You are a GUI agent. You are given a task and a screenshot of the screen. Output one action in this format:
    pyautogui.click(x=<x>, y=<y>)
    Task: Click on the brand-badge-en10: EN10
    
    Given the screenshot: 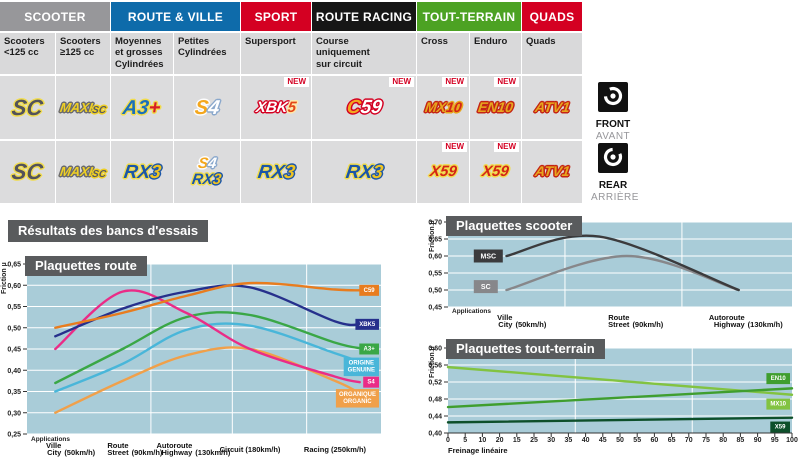 What is the action you would take?
    pyautogui.click(x=495, y=107)
    